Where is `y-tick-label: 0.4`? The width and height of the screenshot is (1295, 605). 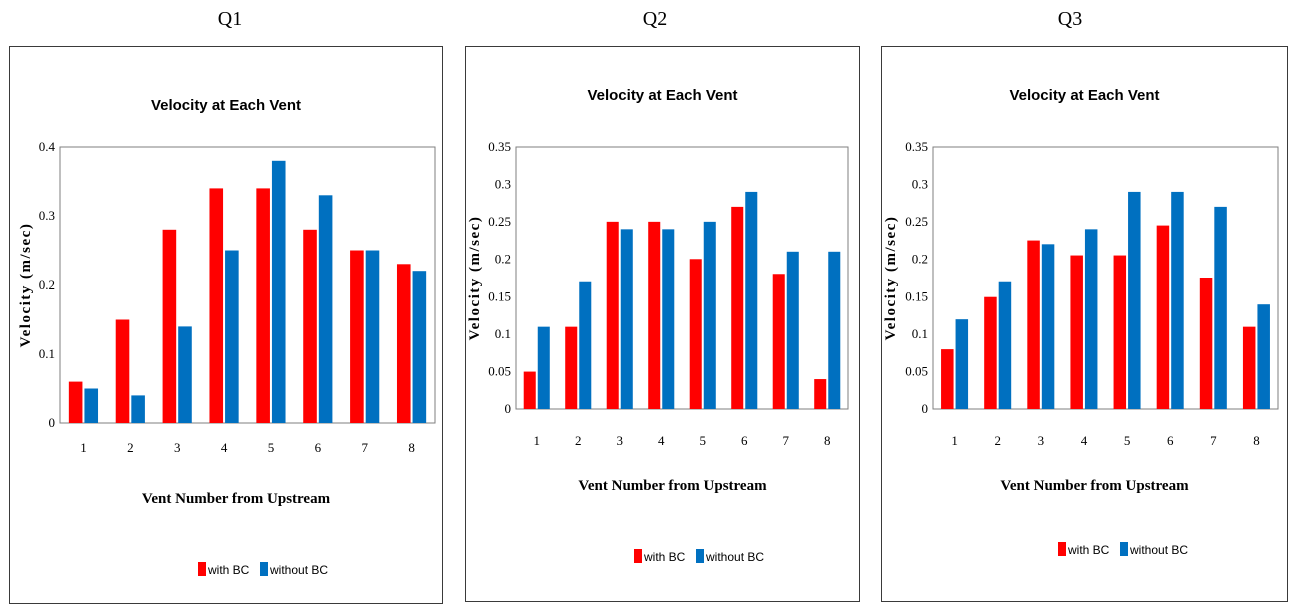
y-tick-label: 0.4 is located at coordinates (47, 146).